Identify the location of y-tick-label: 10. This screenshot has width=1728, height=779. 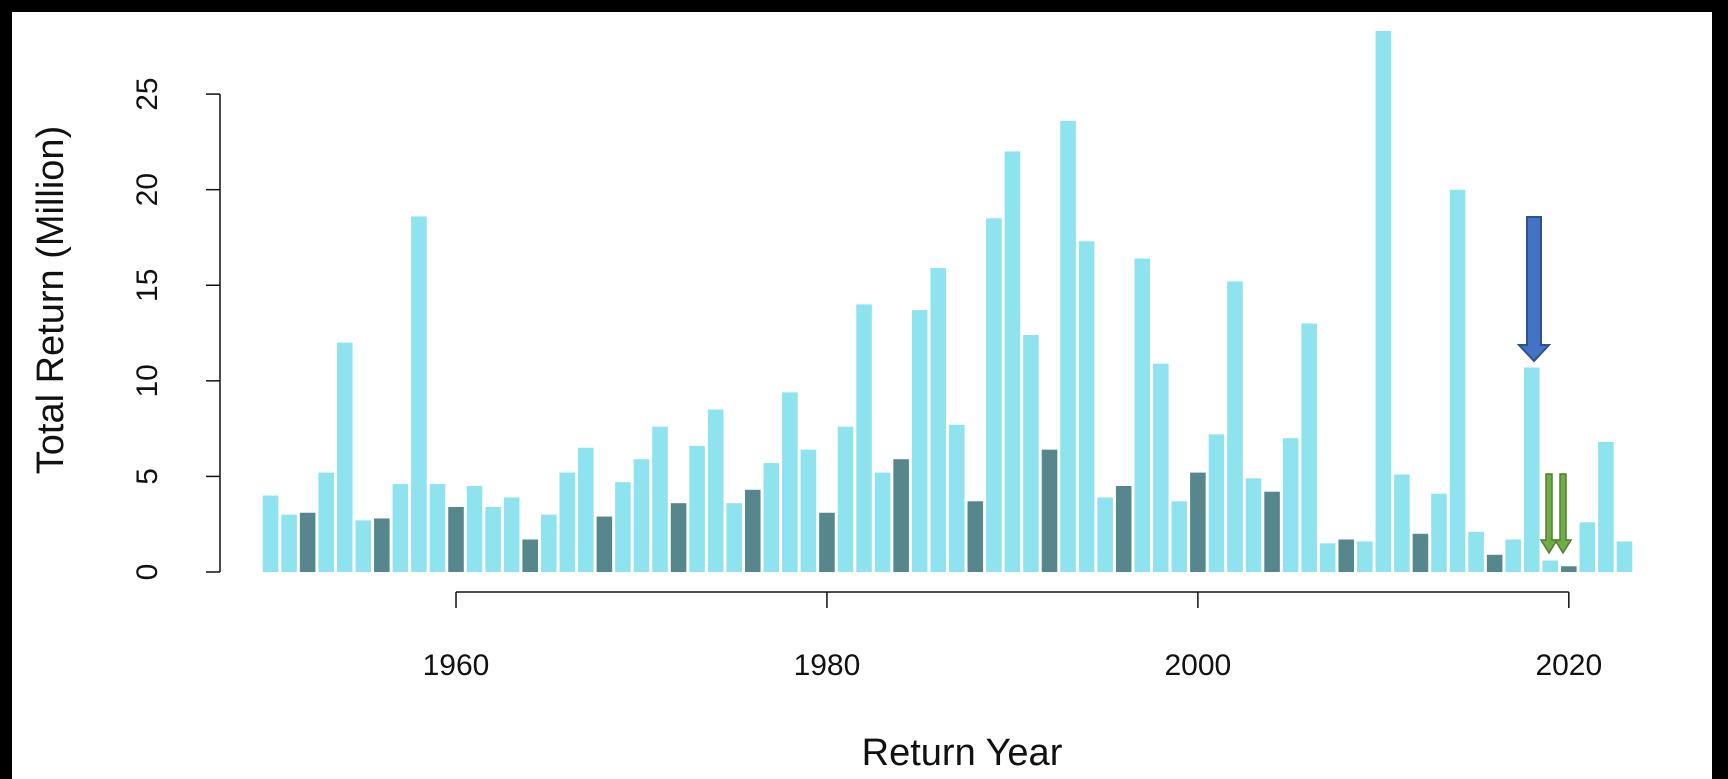
(147, 380).